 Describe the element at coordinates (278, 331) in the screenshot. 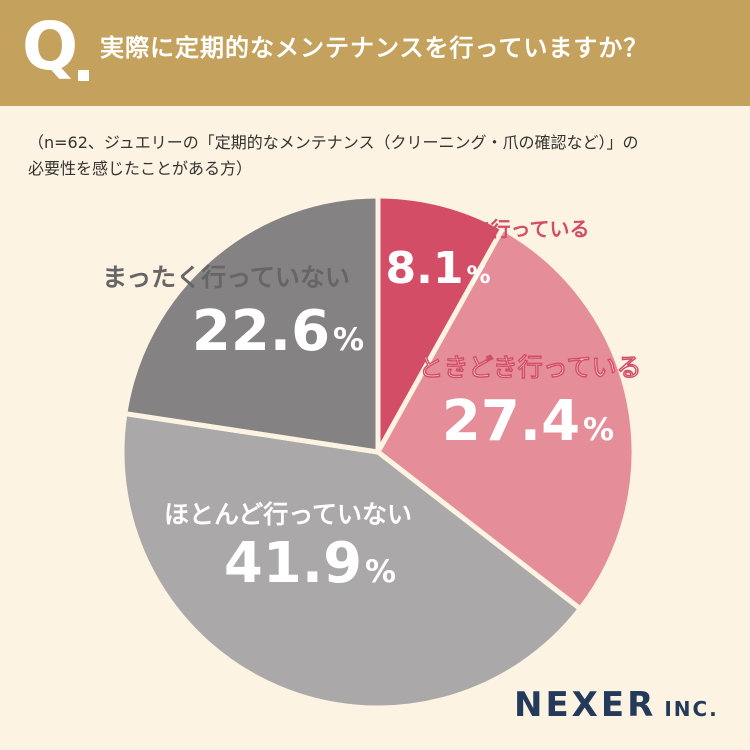

I see `slice-value-never: 22.6%` at that location.